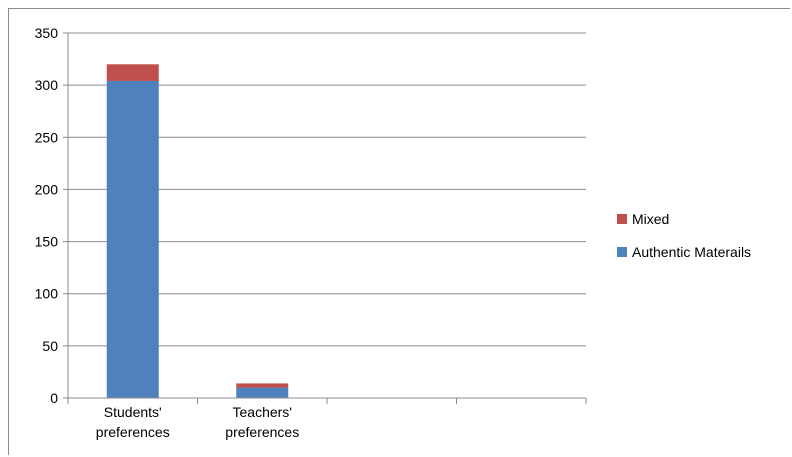 This screenshot has height=457, width=792. Describe the element at coordinates (133, 432) in the screenshot. I see `x-tick-label-0-line-1: preferences` at that location.